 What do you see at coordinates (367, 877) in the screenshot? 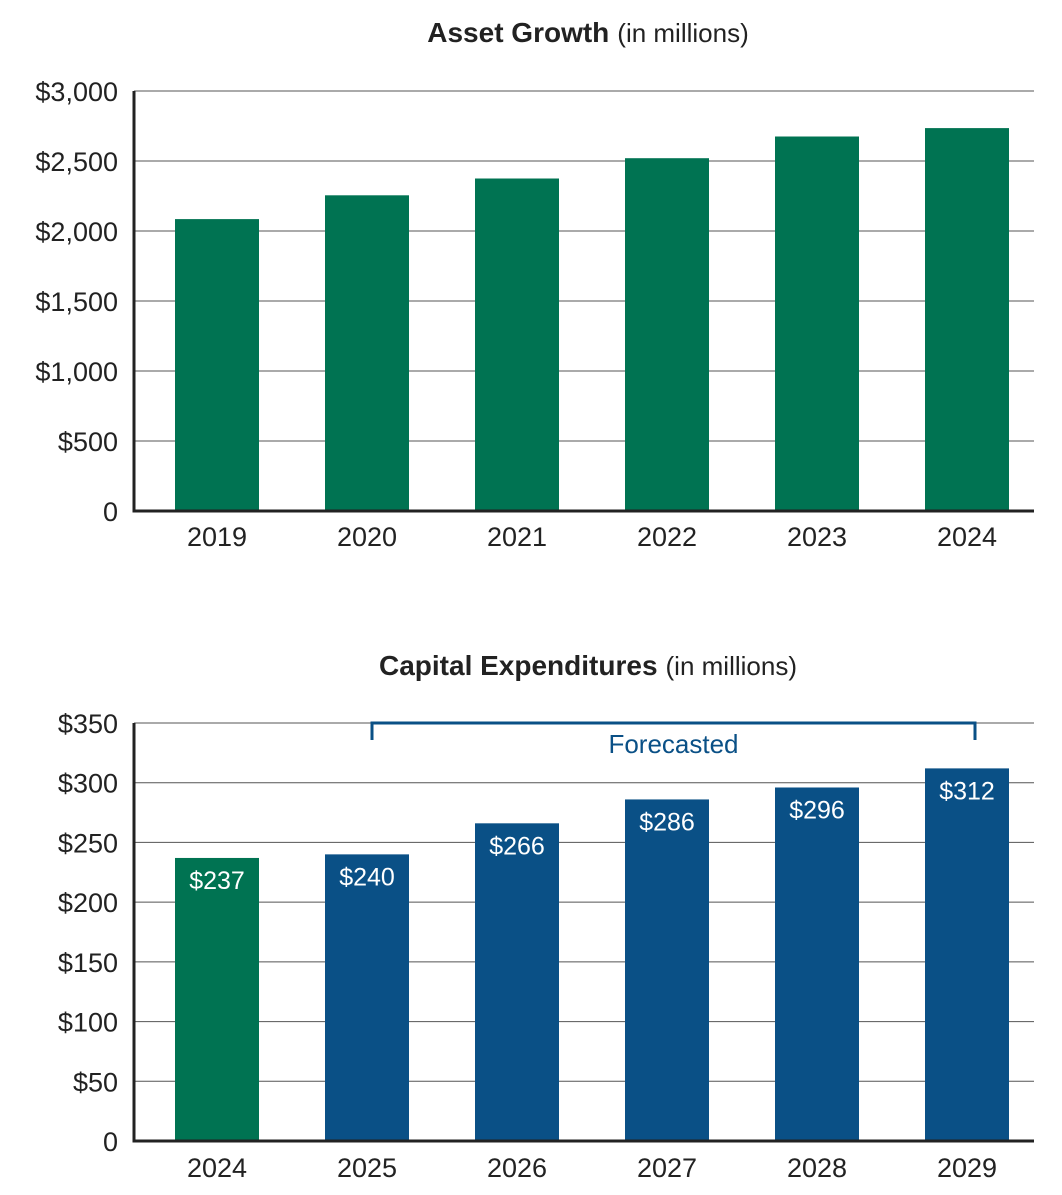
I see `data-label: $240` at bounding box center [367, 877].